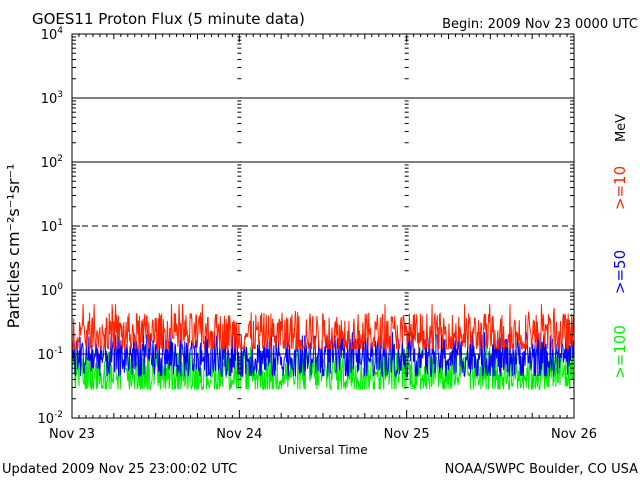  I want to click on y-tick-label: 10⁻², so click(50, 418).